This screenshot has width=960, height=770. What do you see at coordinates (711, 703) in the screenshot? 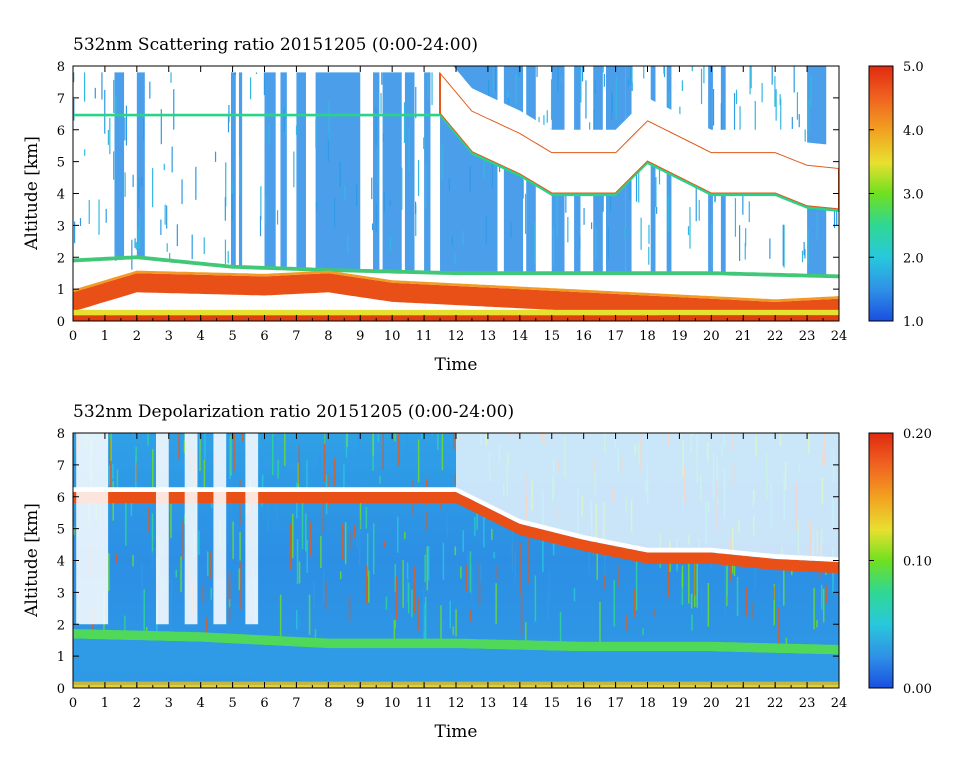
I see `x-tick-label: 20` at bounding box center [711, 703].